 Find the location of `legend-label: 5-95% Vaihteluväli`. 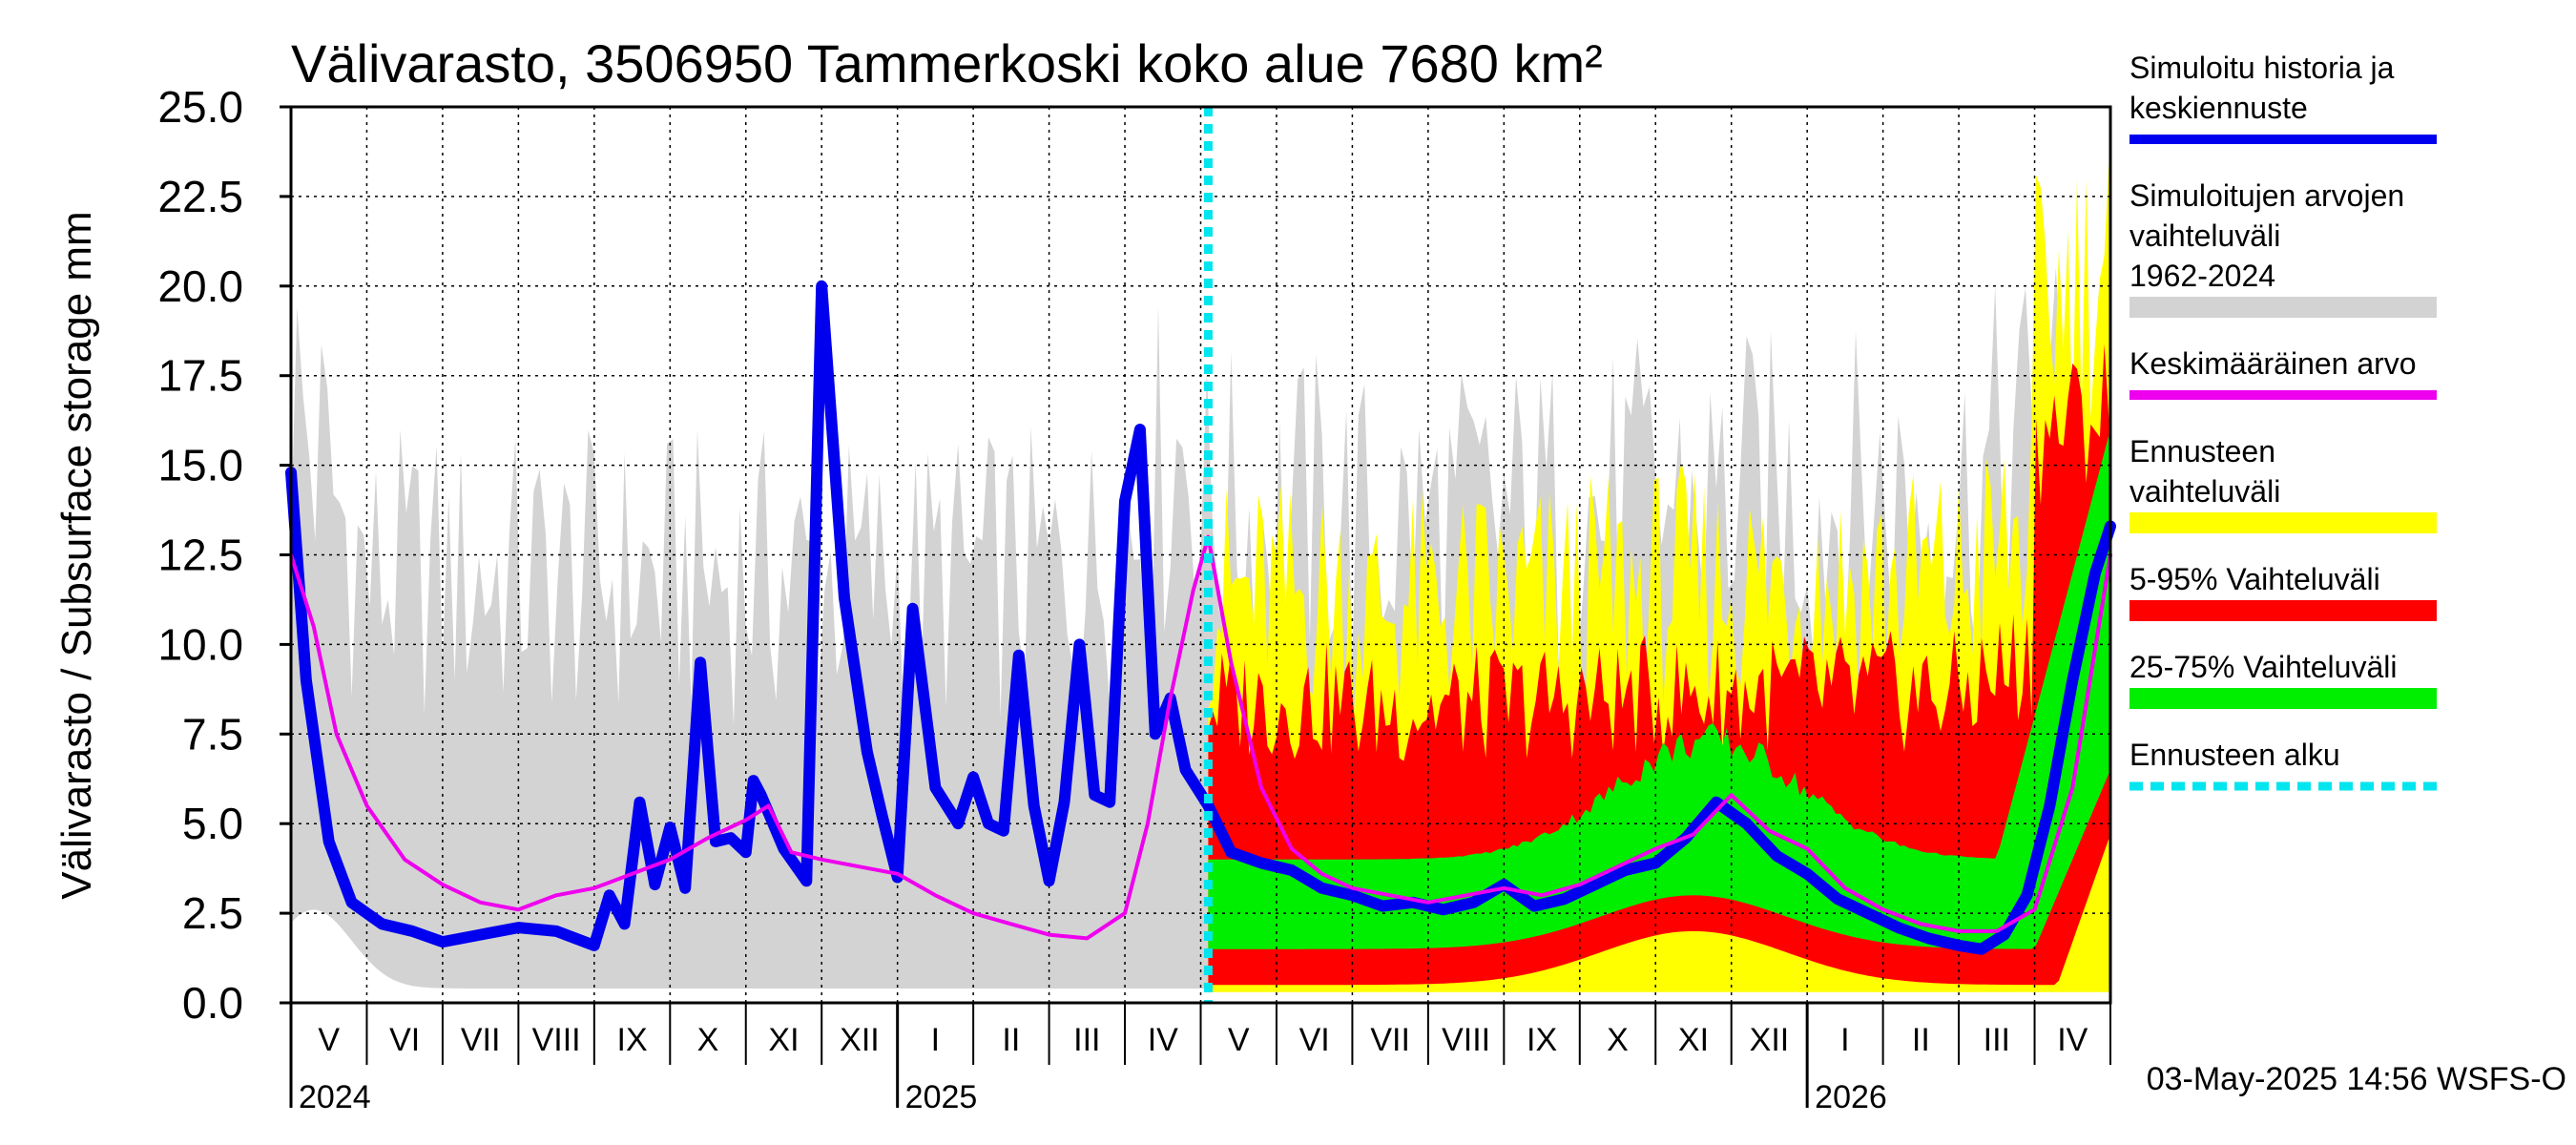

legend-label: 5-95% Vaihteluväli is located at coordinates (2254, 579).